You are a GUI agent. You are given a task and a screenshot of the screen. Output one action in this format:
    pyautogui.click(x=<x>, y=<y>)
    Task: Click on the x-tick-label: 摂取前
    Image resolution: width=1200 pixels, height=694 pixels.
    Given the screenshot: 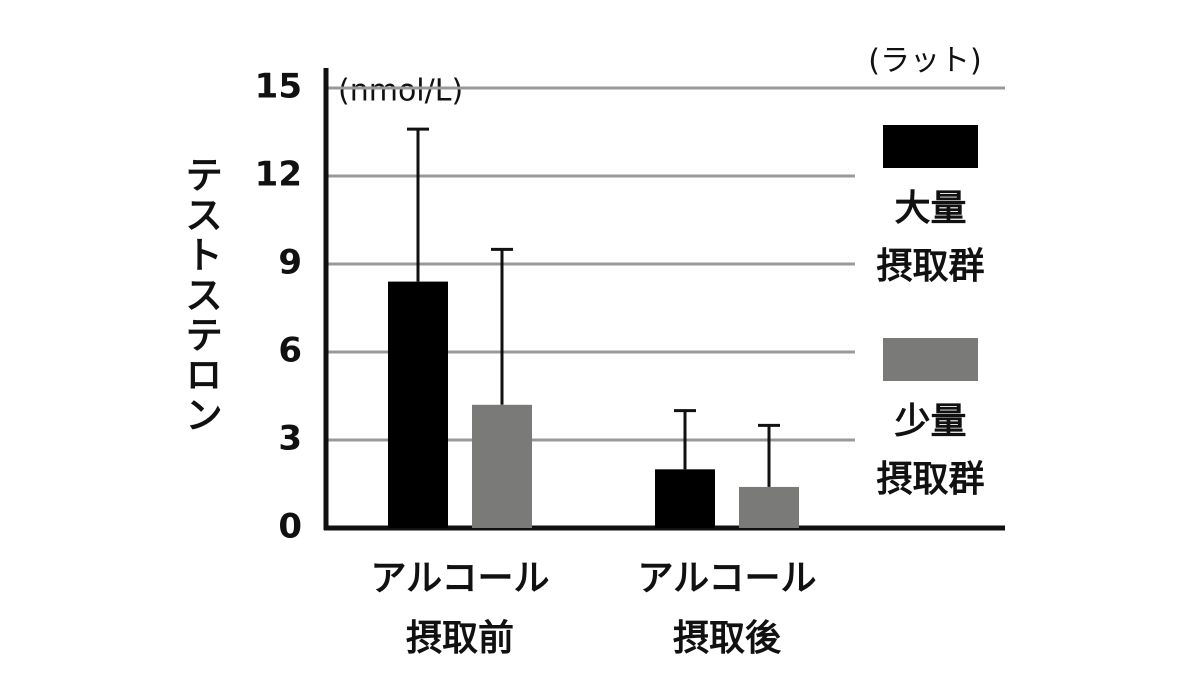 What is the action you would take?
    pyautogui.click(x=460, y=638)
    